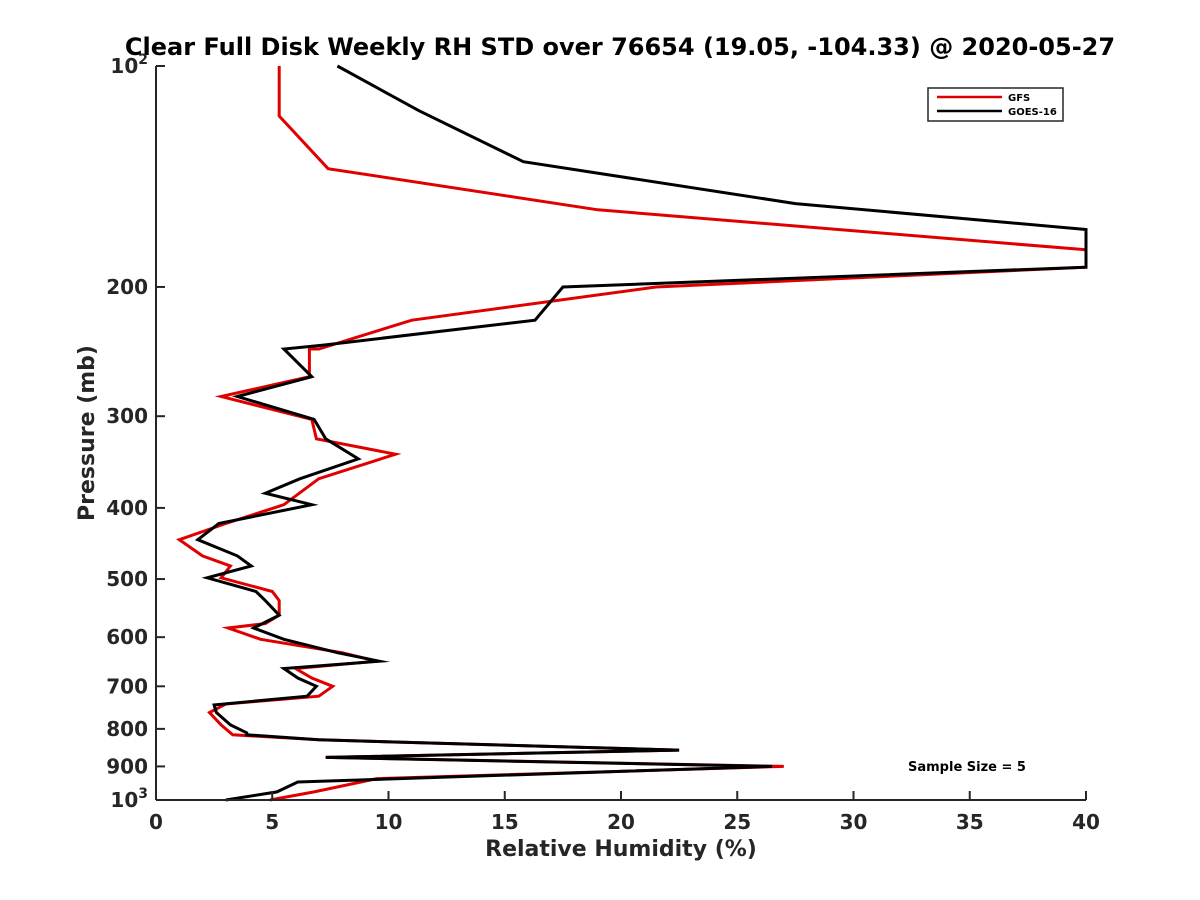 The height and width of the screenshot is (900, 1200). Describe the element at coordinates (127, 416) in the screenshot. I see `y-tick-label: 300` at that location.